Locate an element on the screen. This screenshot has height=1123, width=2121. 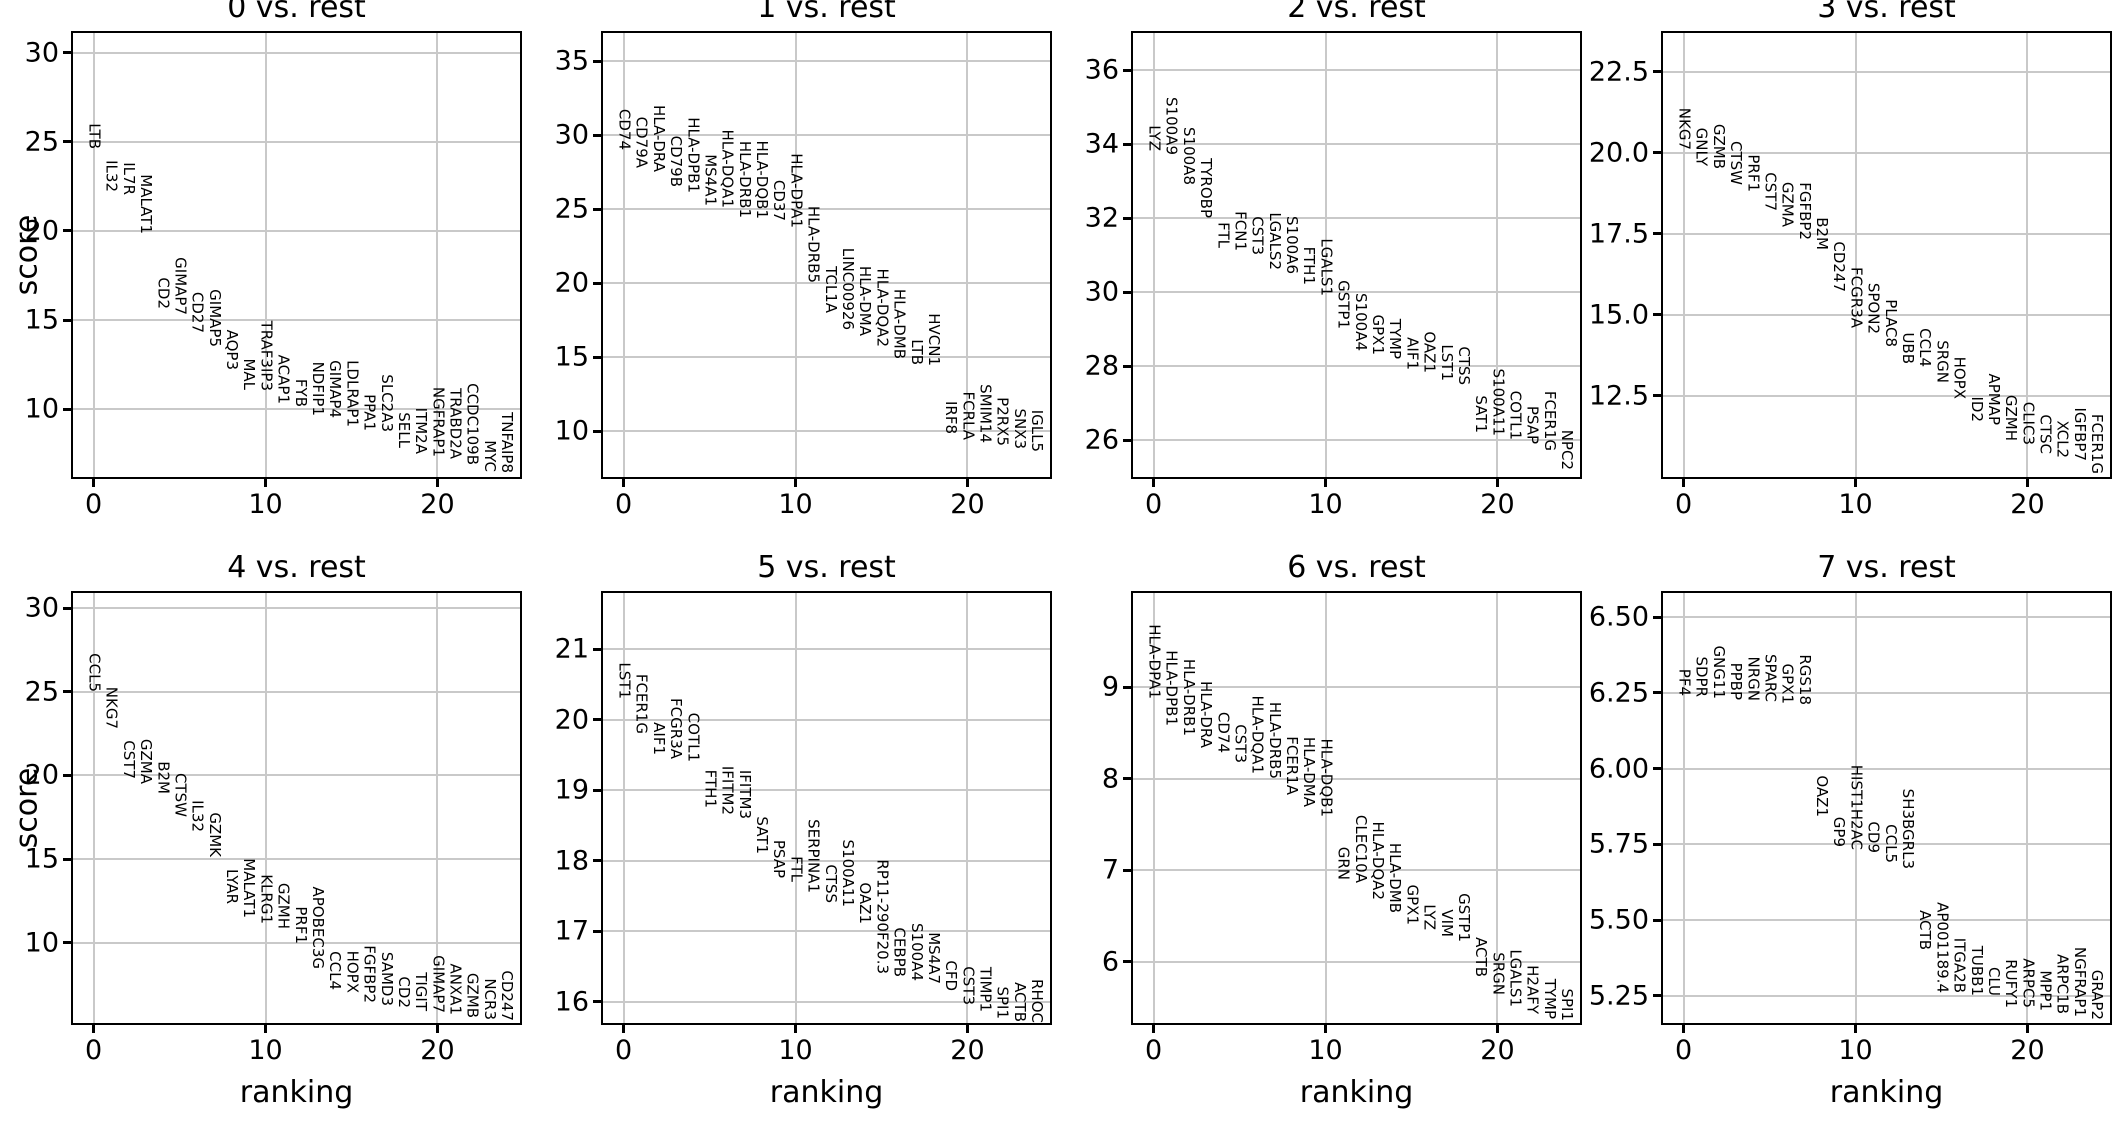
gene-label: ITGA2B is located at coordinates (1959, 965).